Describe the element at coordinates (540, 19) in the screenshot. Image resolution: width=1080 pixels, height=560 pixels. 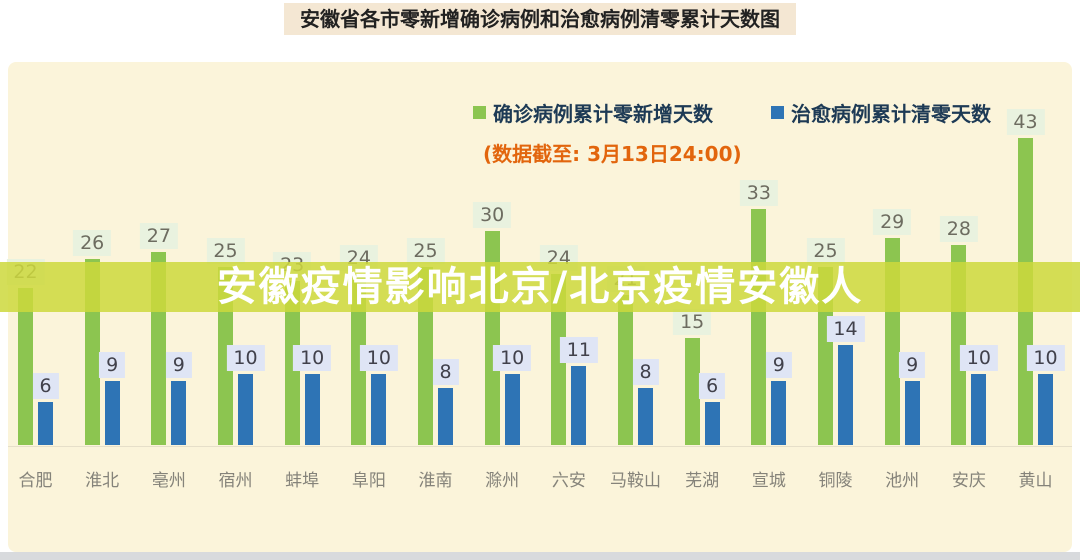
I see `chart-title: 安徽省各市零新增确诊病例和治愈病例清零累计天数图` at that location.